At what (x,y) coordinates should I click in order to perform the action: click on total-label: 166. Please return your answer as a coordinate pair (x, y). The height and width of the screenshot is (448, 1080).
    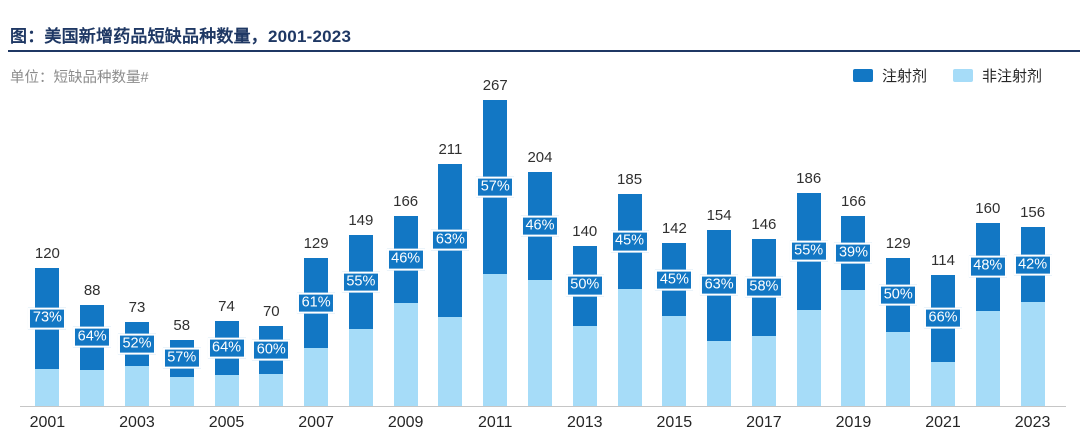
    Looking at the image, I should click on (406, 201).